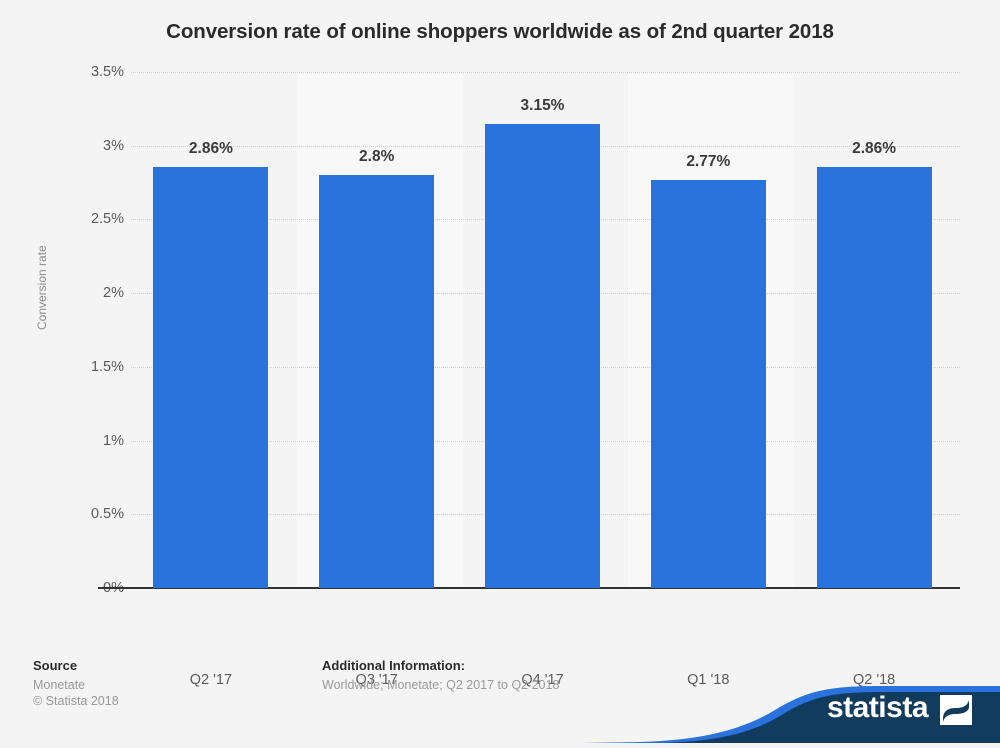  I want to click on statista-logo: statista, so click(790, 706).